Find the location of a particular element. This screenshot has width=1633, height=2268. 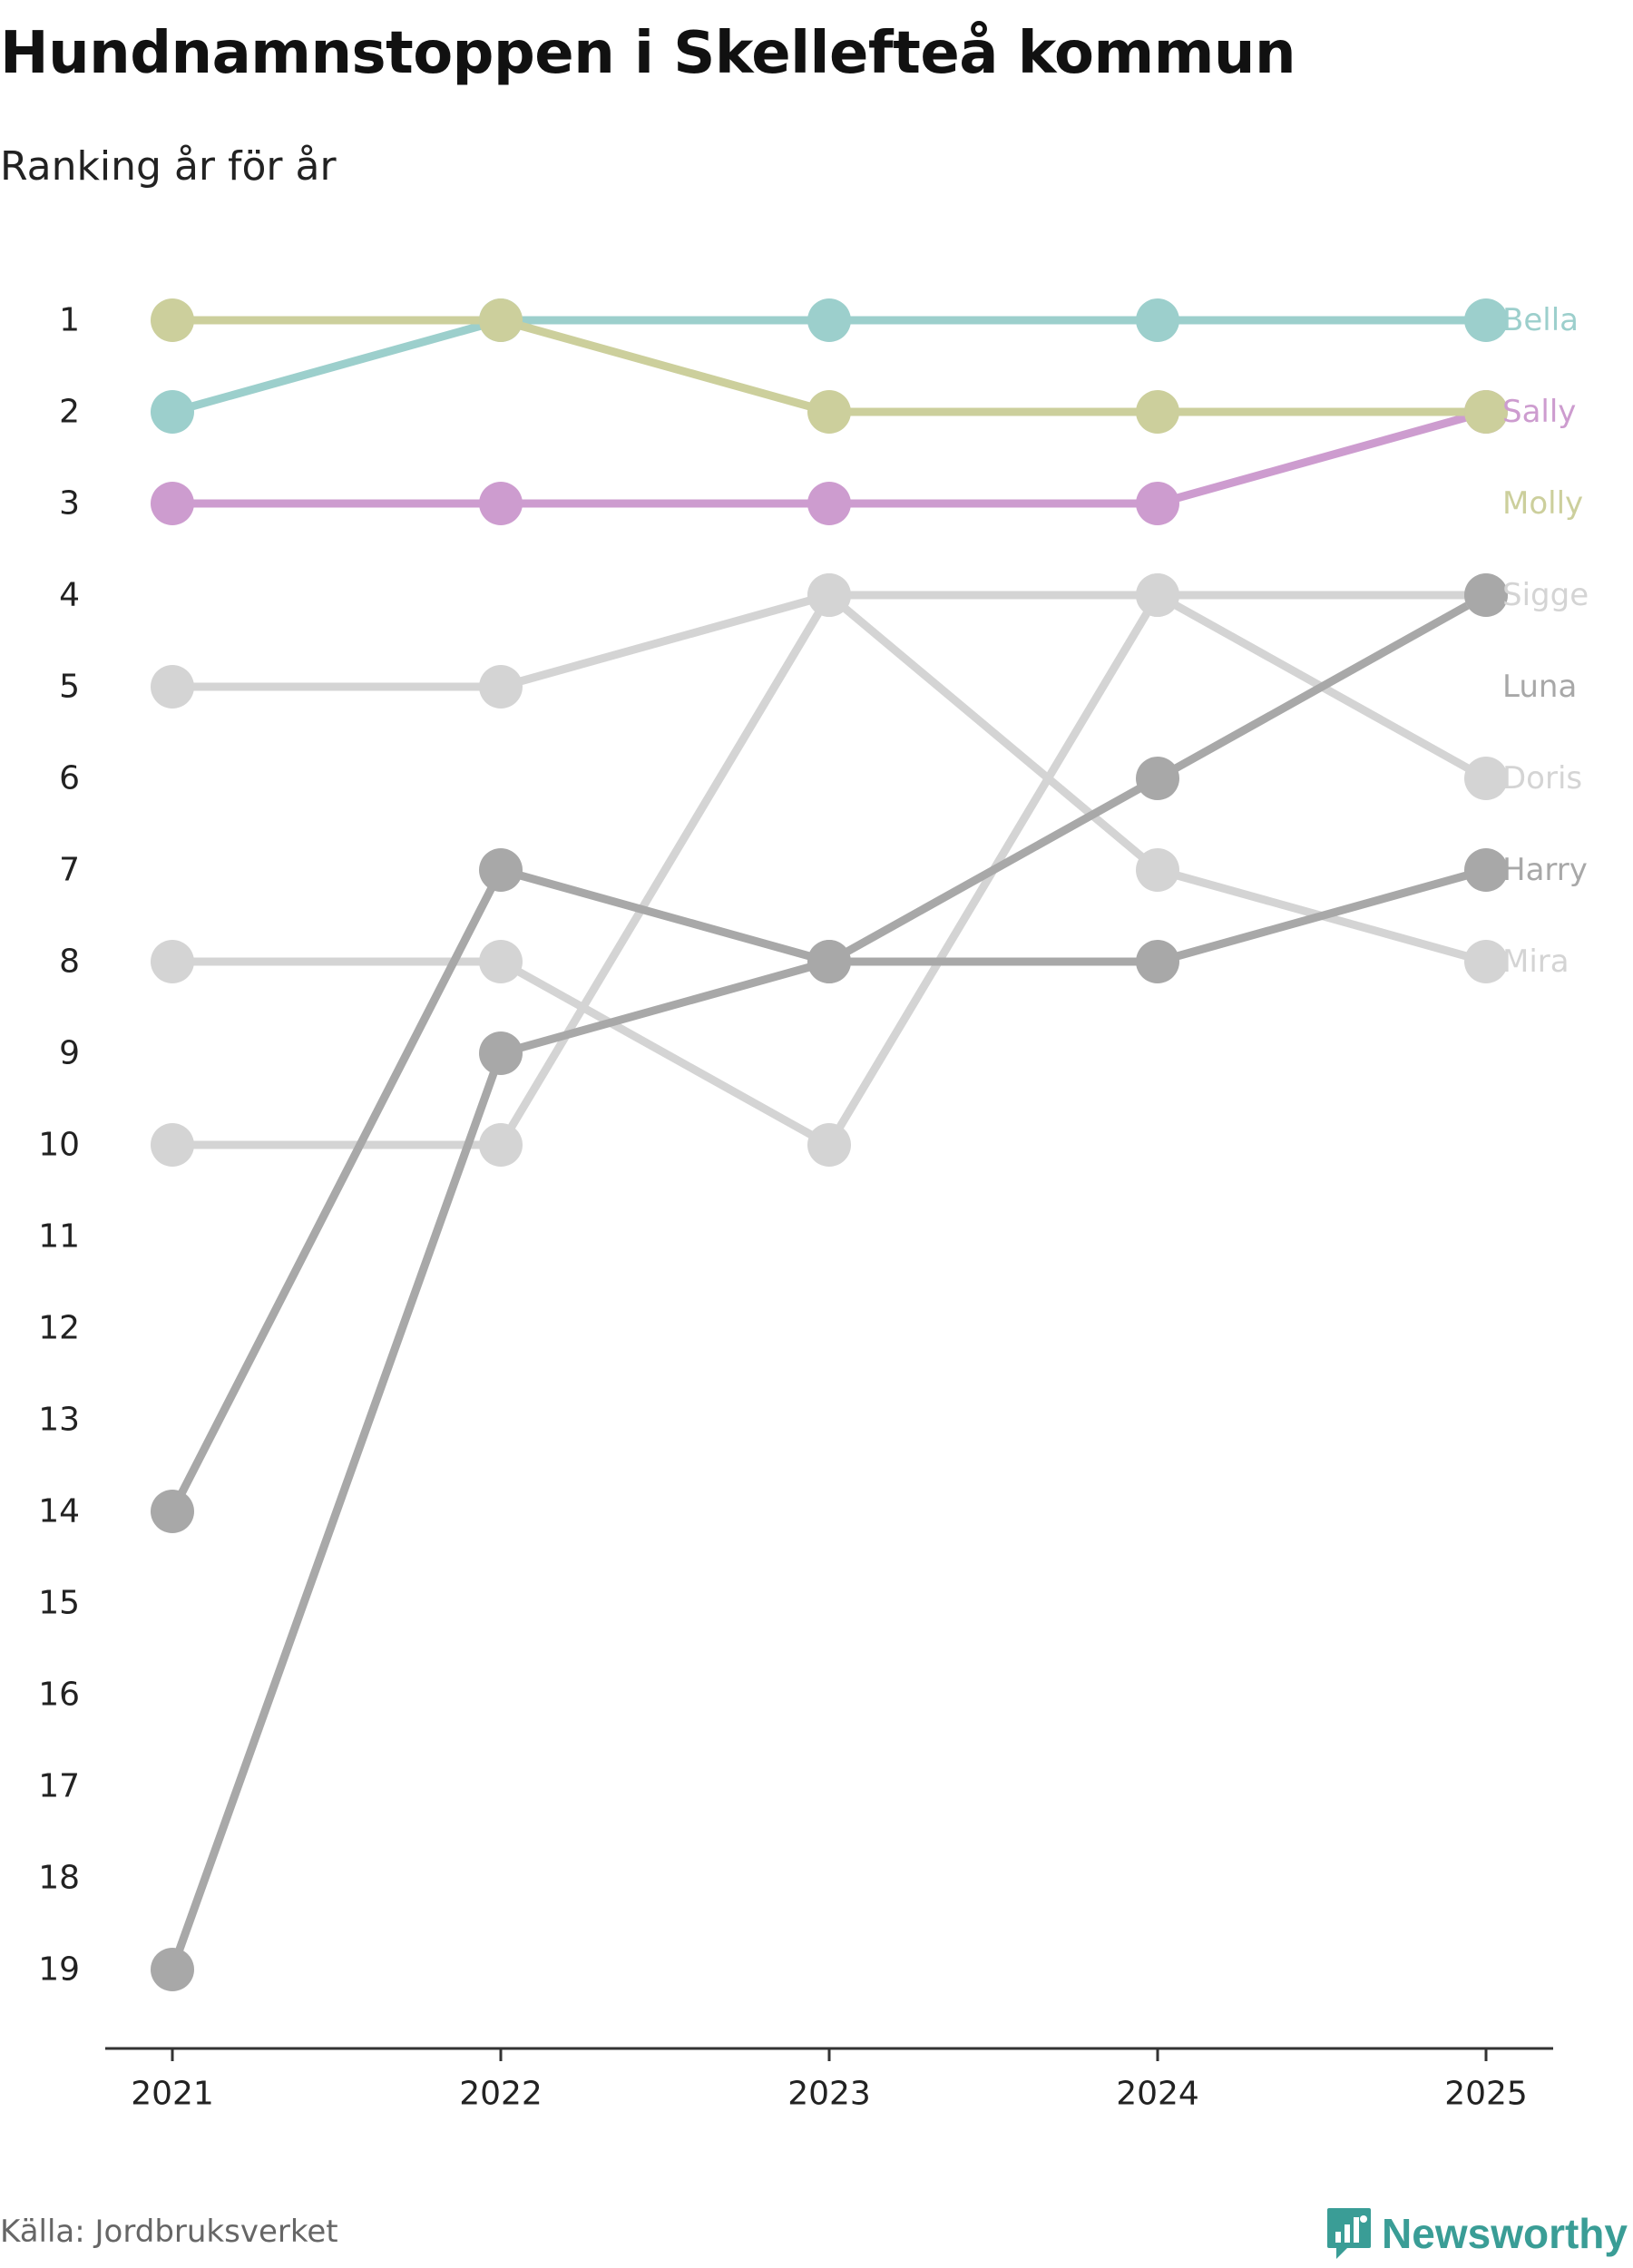

y-tick-label: 1 is located at coordinates (69, 320).